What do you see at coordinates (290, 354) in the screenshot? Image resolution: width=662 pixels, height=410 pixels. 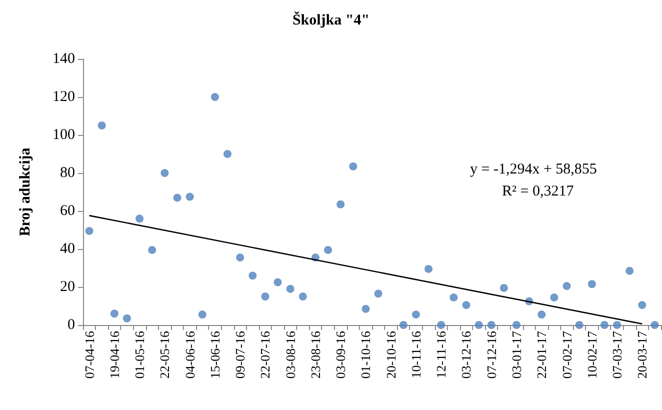 I see `x-tick-label: 03-08-16` at bounding box center [290, 354].